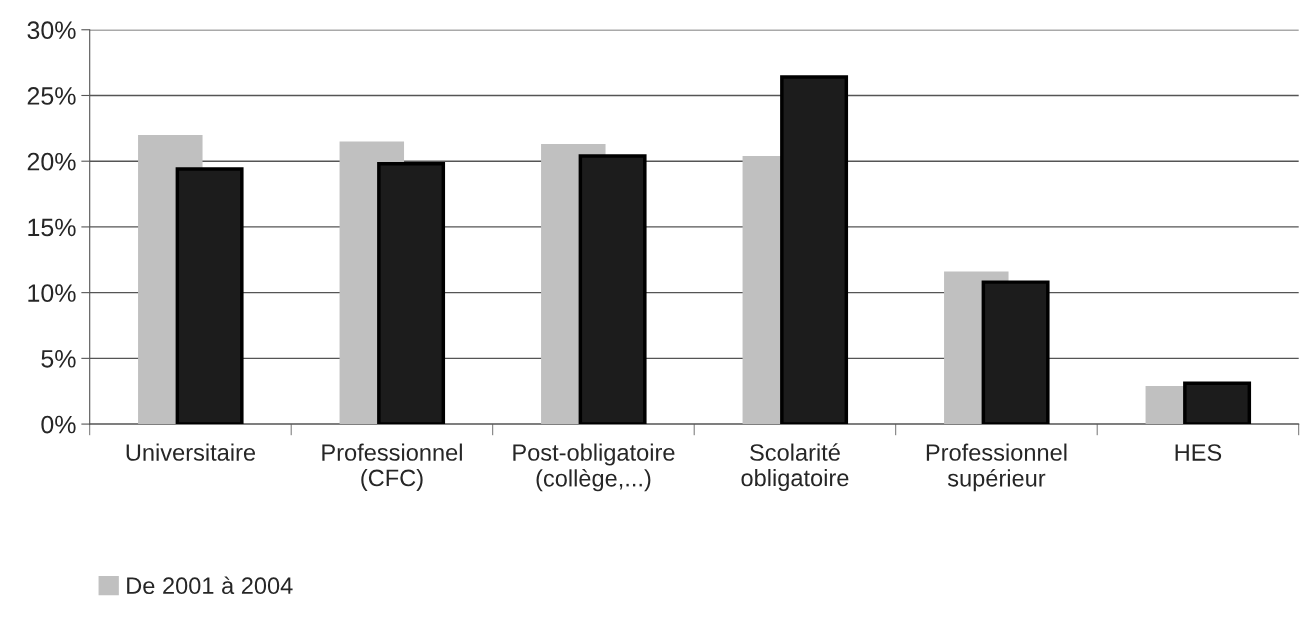 The height and width of the screenshot is (620, 1300). I want to click on x-tick-label: Post-obligatoire (collège,...), so click(594, 467).